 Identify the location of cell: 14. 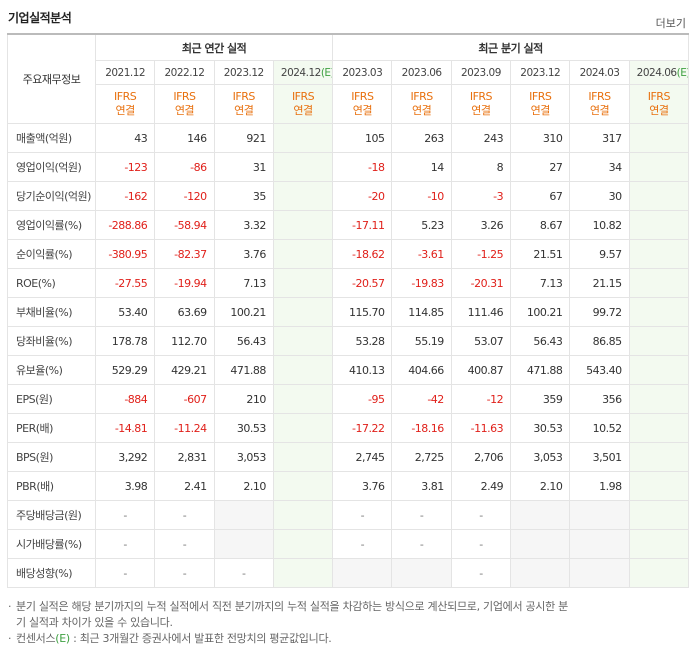
(421, 167).